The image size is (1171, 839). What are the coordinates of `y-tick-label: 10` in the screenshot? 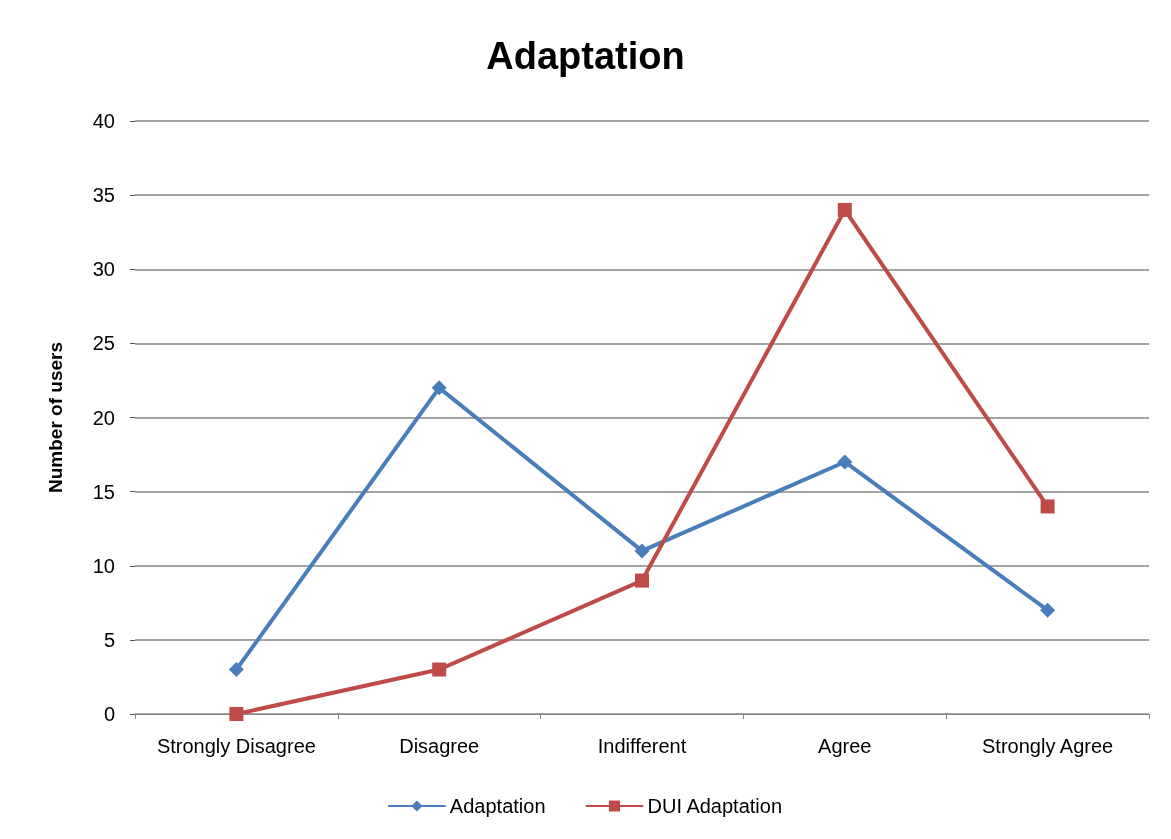 It's located at (103, 565).